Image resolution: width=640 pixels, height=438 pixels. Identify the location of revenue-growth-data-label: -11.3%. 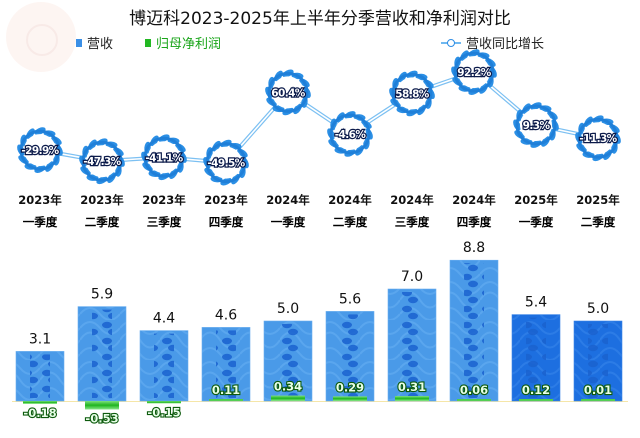
(598, 139).